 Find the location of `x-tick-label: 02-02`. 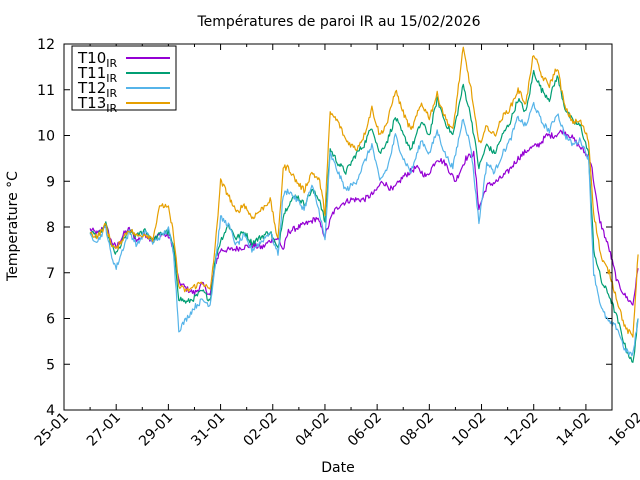

x-tick-label: 02-02 is located at coordinates (261, 430).